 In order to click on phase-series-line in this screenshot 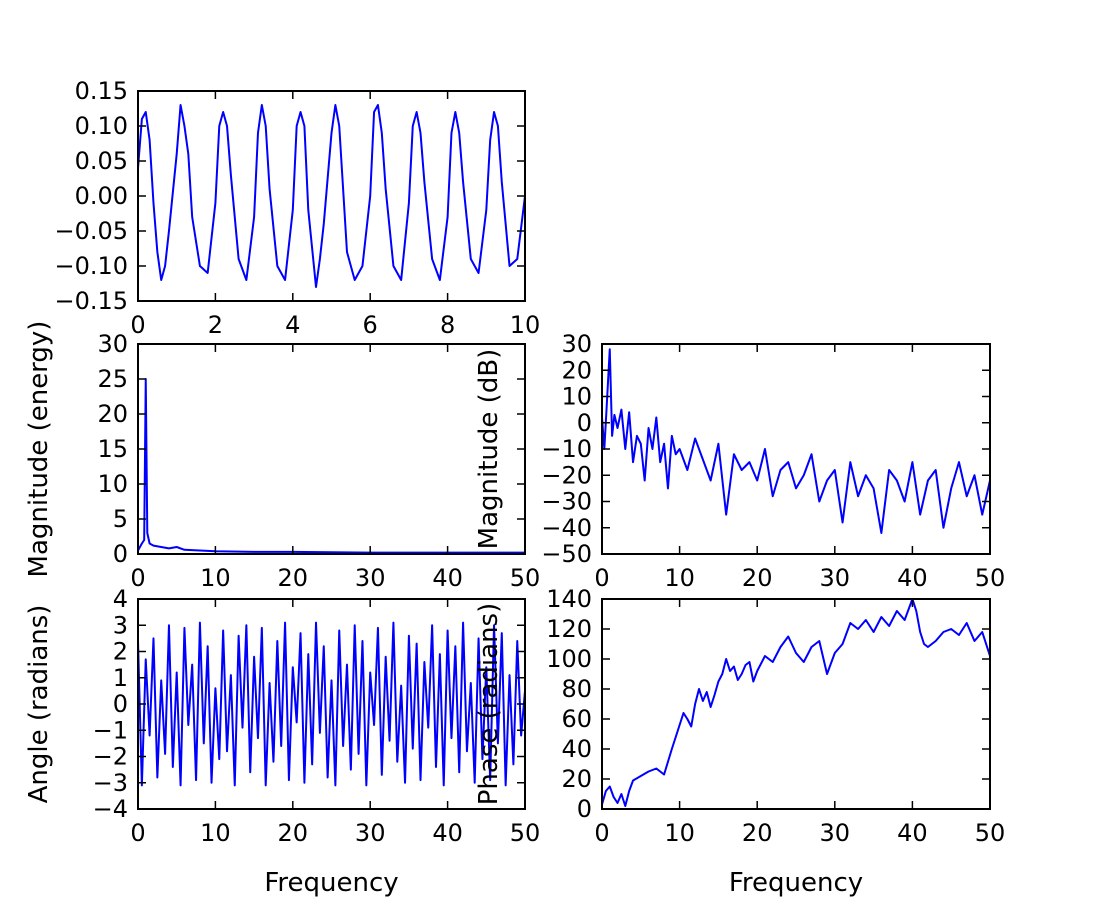, I will do `click(796, 703)`.